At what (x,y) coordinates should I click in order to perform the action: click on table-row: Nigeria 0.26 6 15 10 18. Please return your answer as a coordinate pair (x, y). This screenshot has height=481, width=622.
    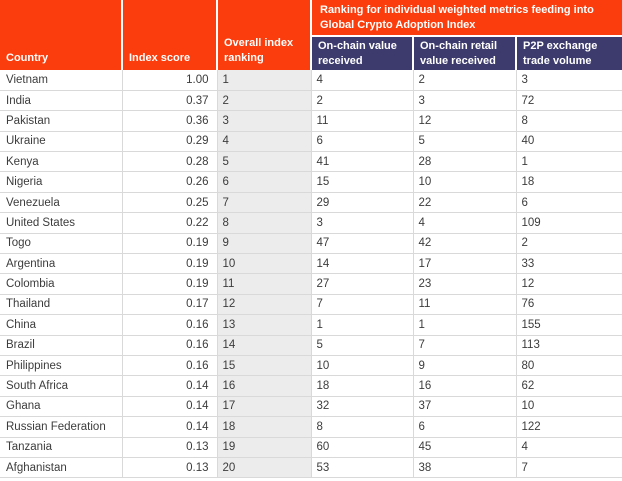
    Looking at the image, I should click on (311, 182).